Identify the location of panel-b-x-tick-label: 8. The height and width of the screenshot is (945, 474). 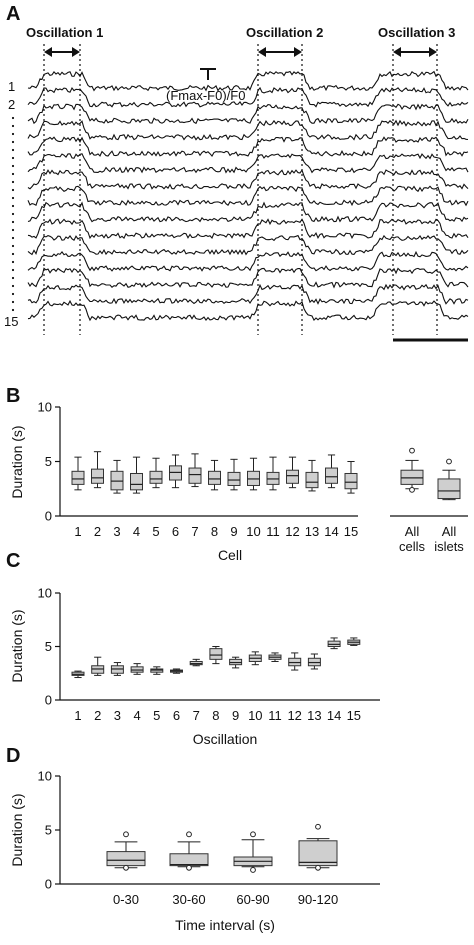
(214, 531).